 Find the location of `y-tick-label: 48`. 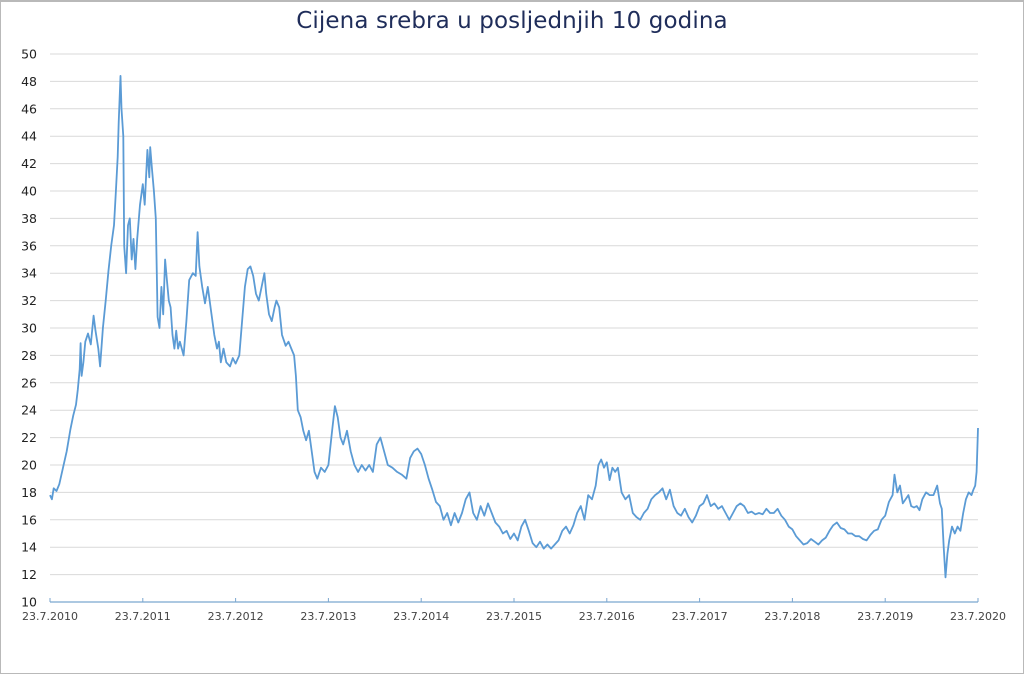

y-tick-label: 48 is located at coordinates (29, 81).